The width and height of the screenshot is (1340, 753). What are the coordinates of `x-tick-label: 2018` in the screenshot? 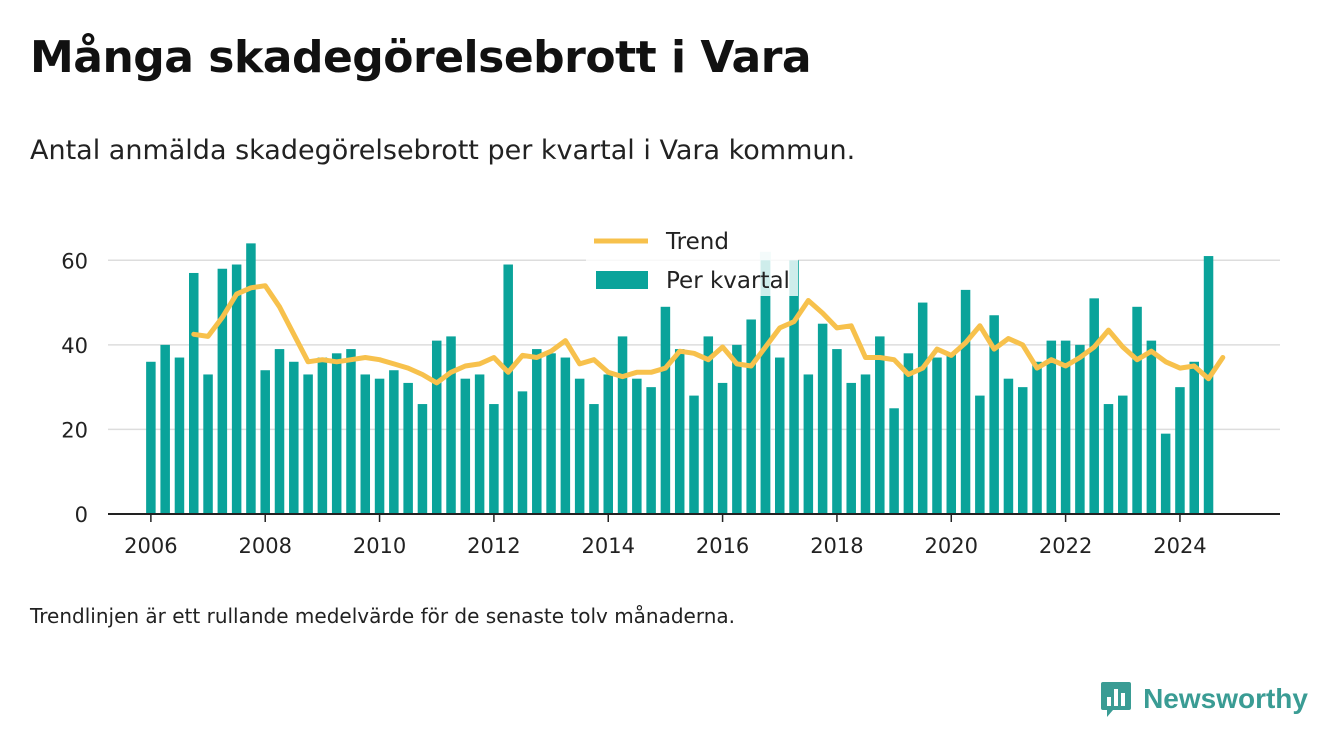 It's located at (836, 546).